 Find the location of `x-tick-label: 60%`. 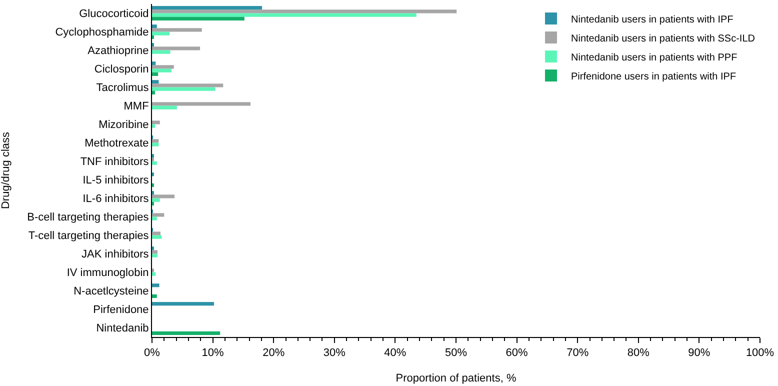

x-tick-label: 60% is located at coordinates (517, 353).